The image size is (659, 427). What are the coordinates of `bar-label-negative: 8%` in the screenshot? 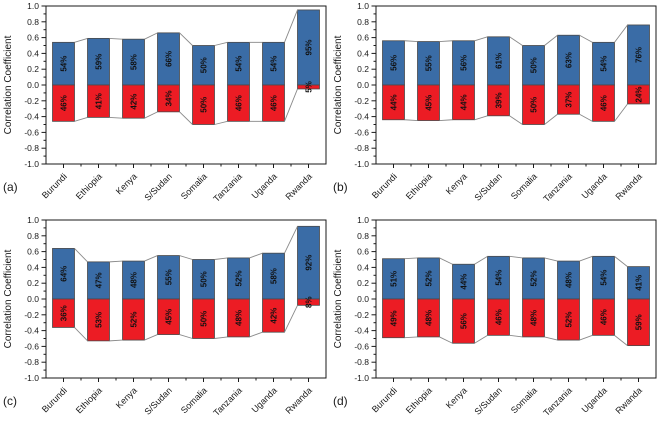 It's located at (309, 302).